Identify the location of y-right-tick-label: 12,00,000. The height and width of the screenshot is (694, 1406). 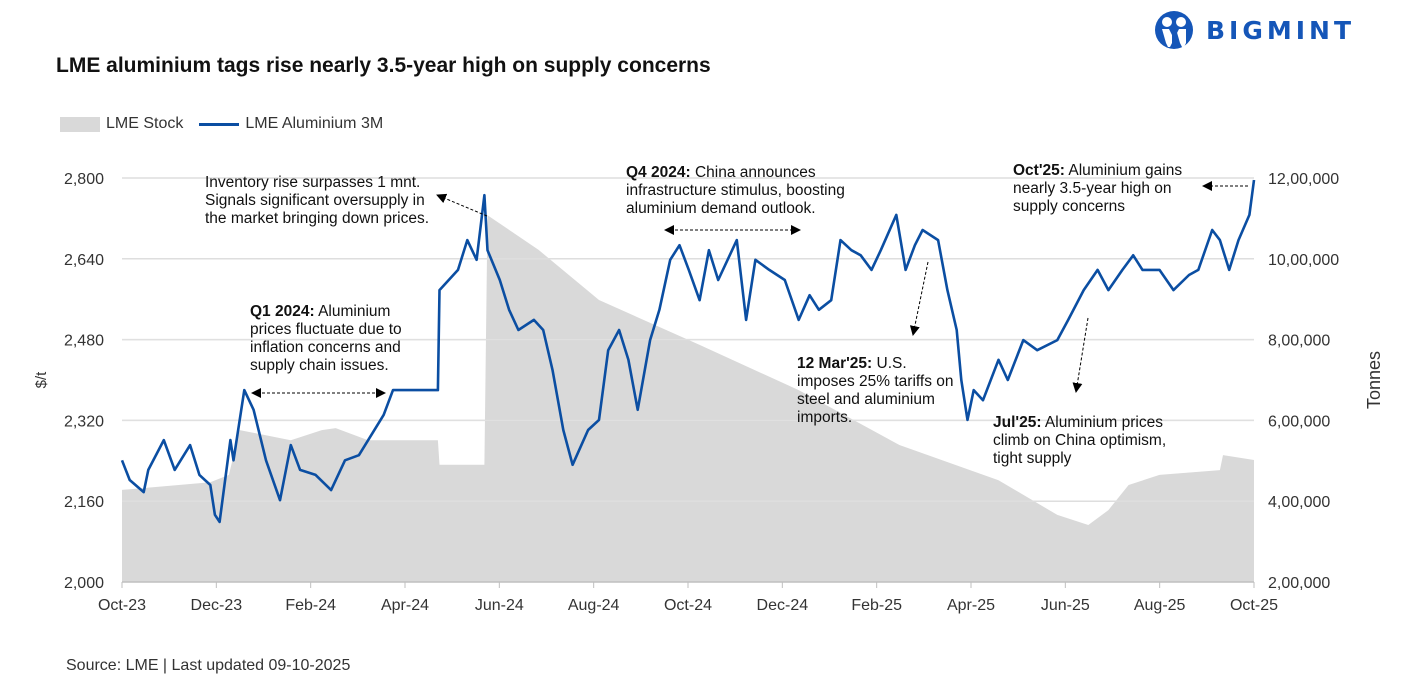
(1303, 179).